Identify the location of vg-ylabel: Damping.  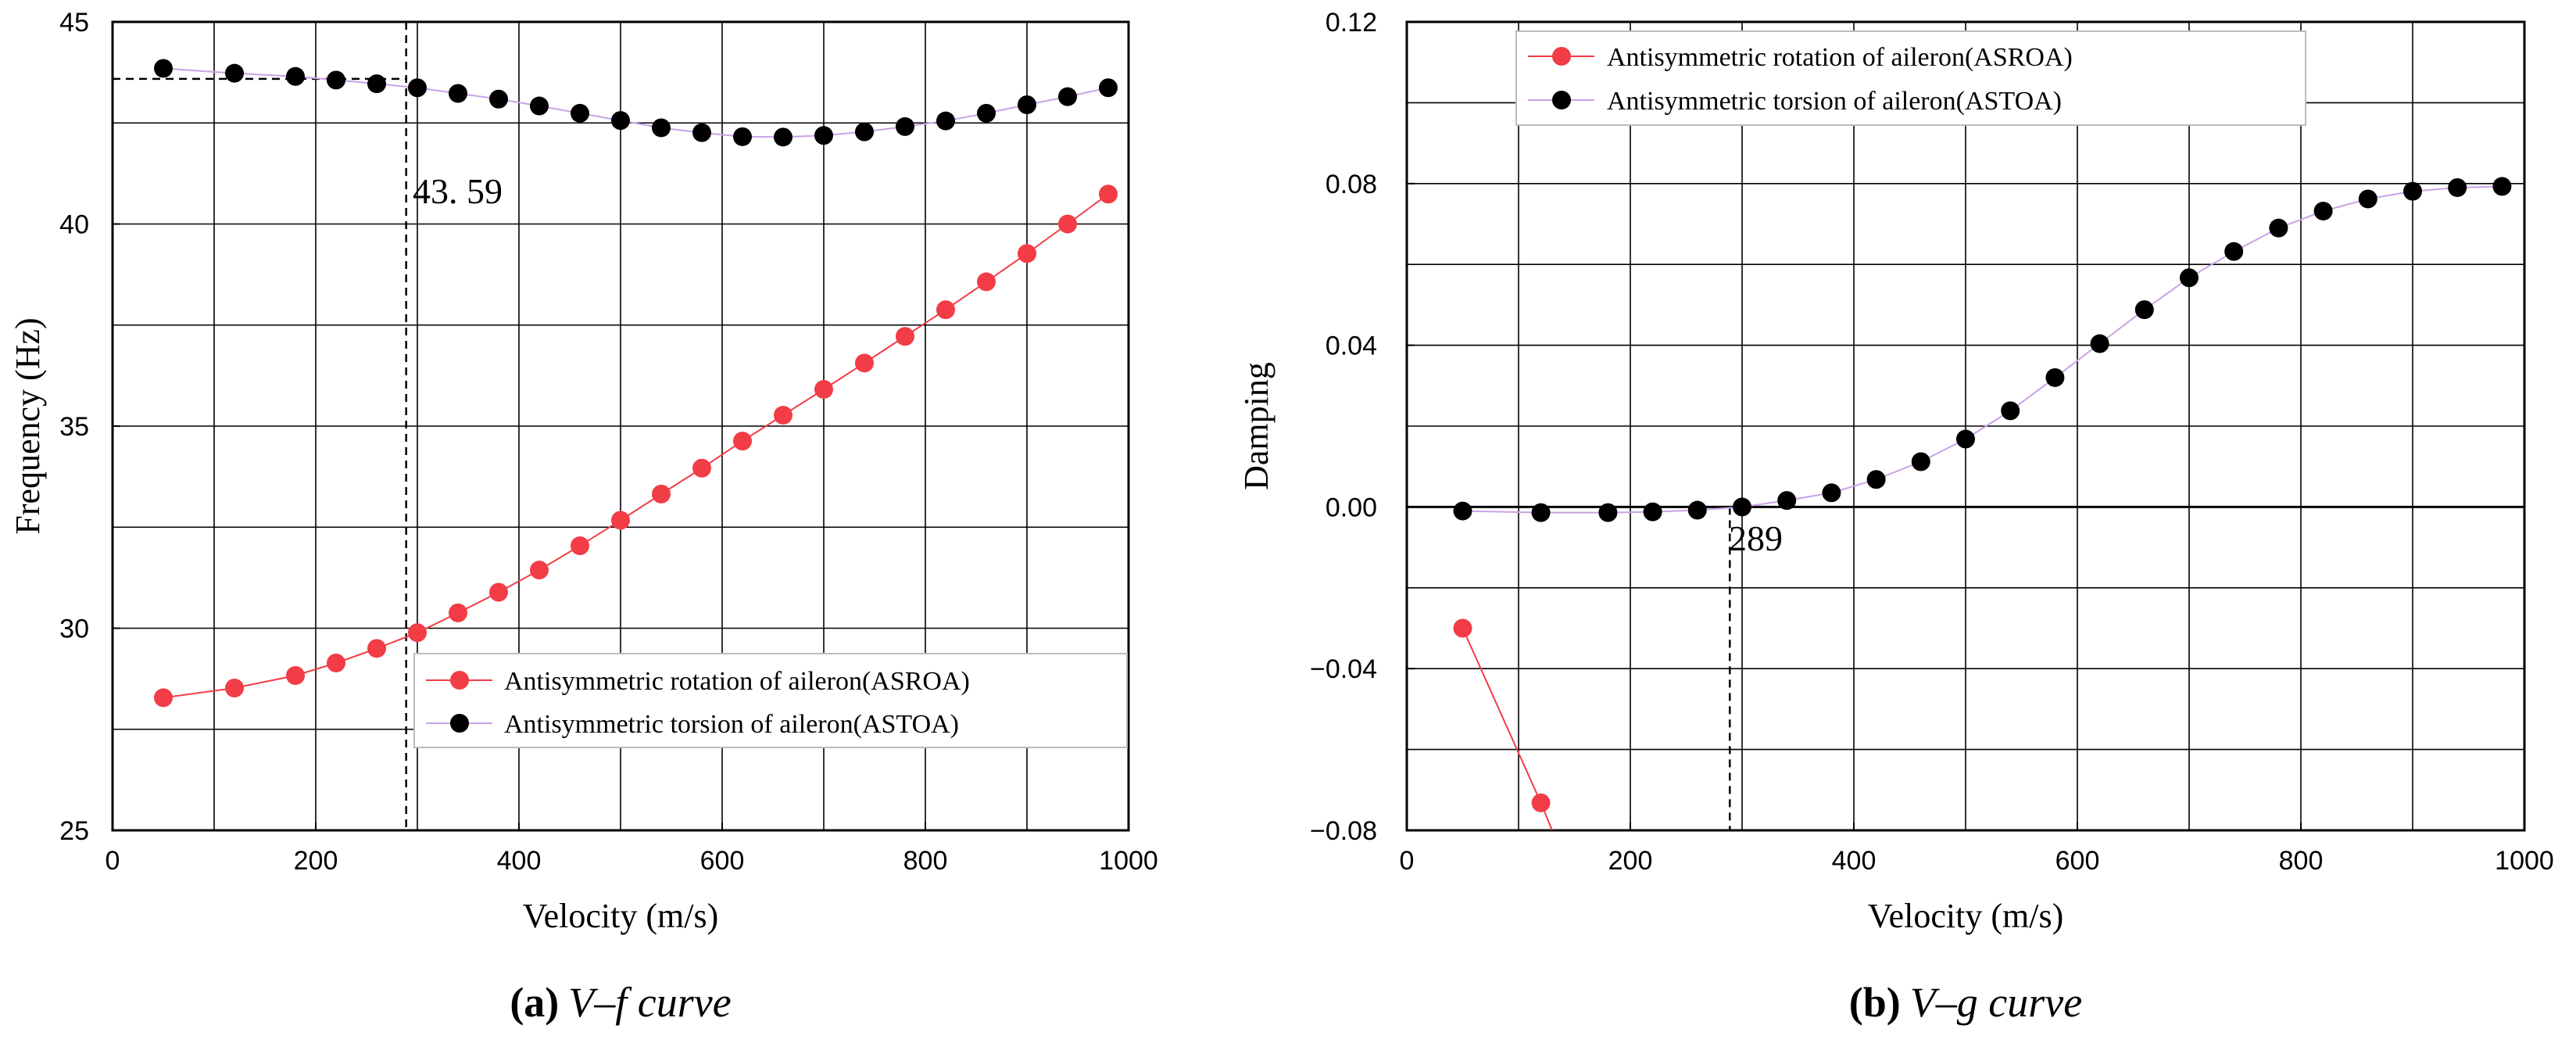
(1256, 426).